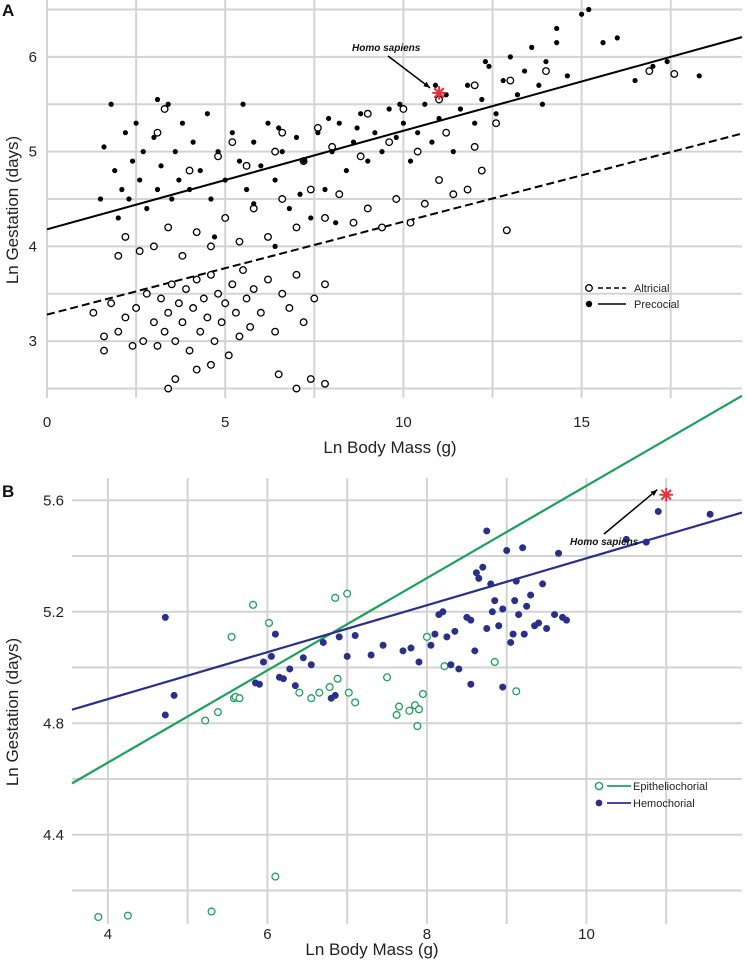  What do you see at coordinates (108, 934) in the screenshot?
I see `x-tick-label: 4` at bounding box center [108, 934].